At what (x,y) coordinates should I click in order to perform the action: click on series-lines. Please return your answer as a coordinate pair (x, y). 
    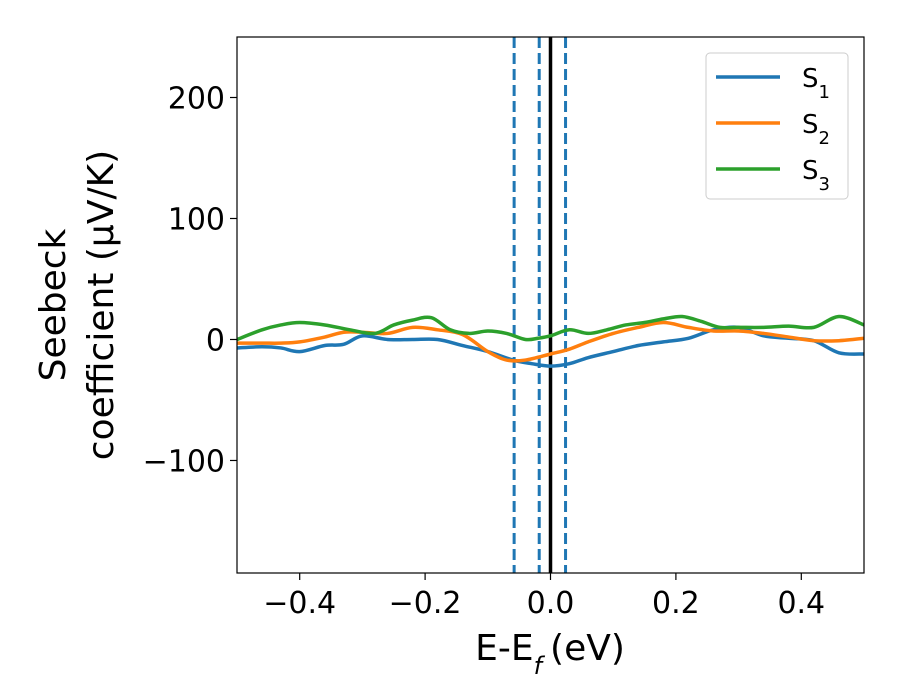
    Looking at the image, I should click on (550, 341).